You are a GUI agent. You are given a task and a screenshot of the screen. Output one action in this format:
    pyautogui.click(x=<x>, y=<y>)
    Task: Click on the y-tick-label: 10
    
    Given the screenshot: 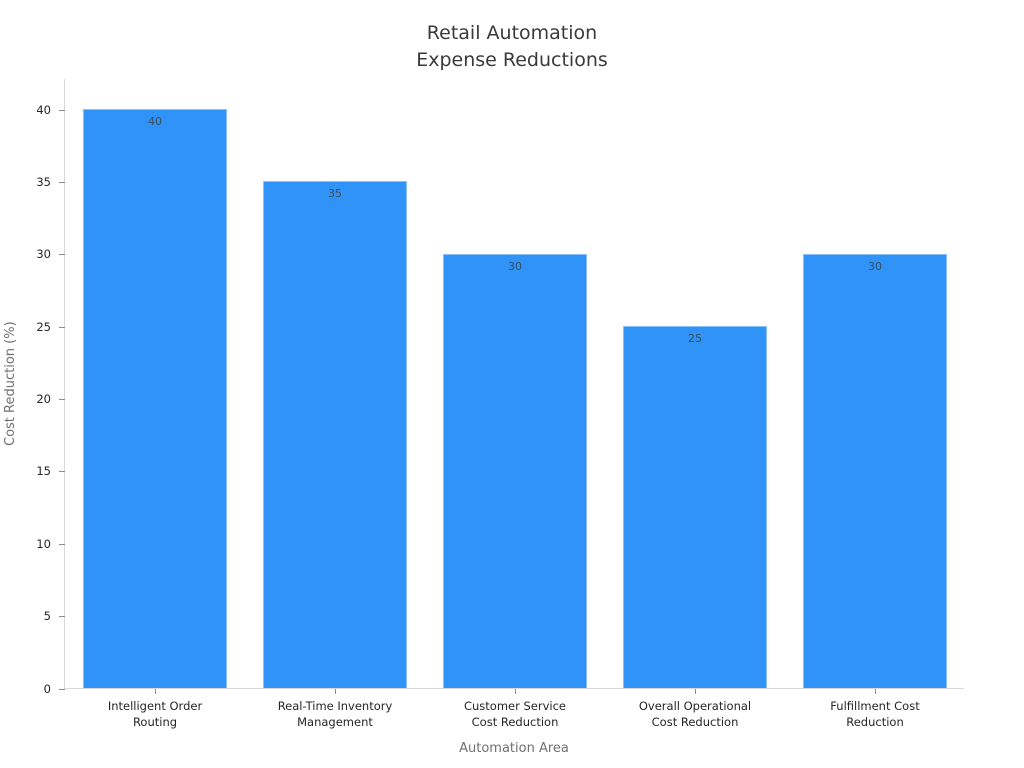 What is the action you would take?
    pyautogui.click(x=43, y=543)
    